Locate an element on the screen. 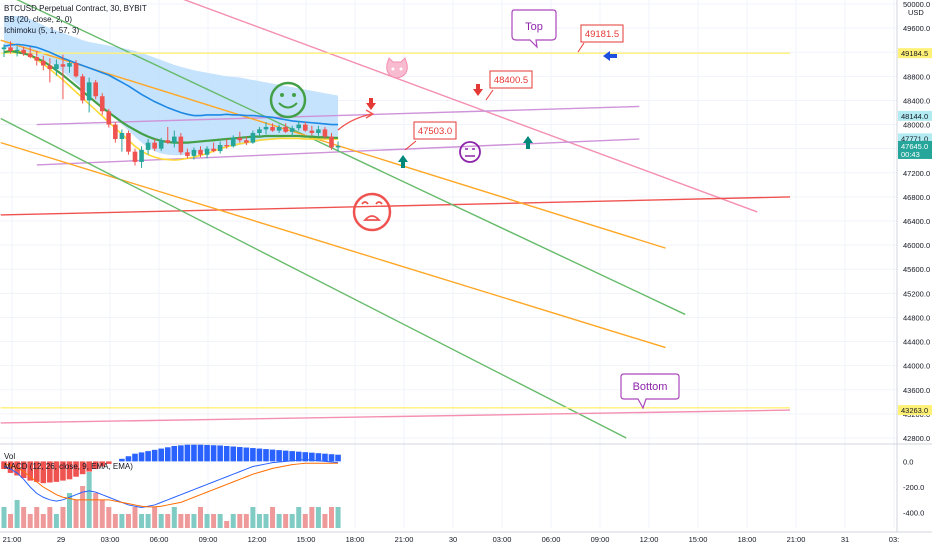  callout-bottom-label: Bottom is located at coordinates (650, 387).